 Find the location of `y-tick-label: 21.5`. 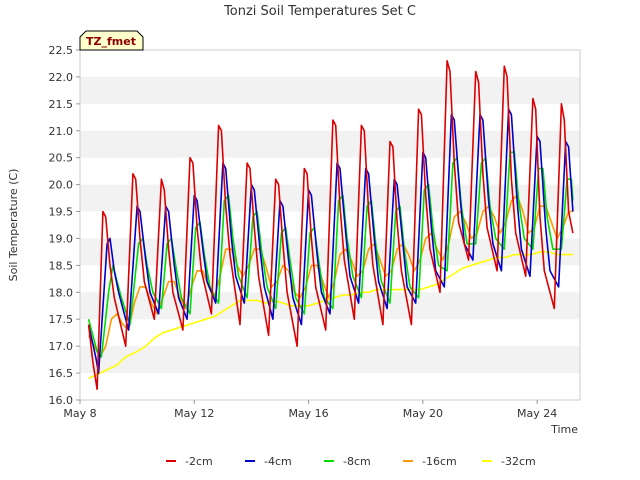

y-tick-label: 21.5 is located at coordinates (61, 104).